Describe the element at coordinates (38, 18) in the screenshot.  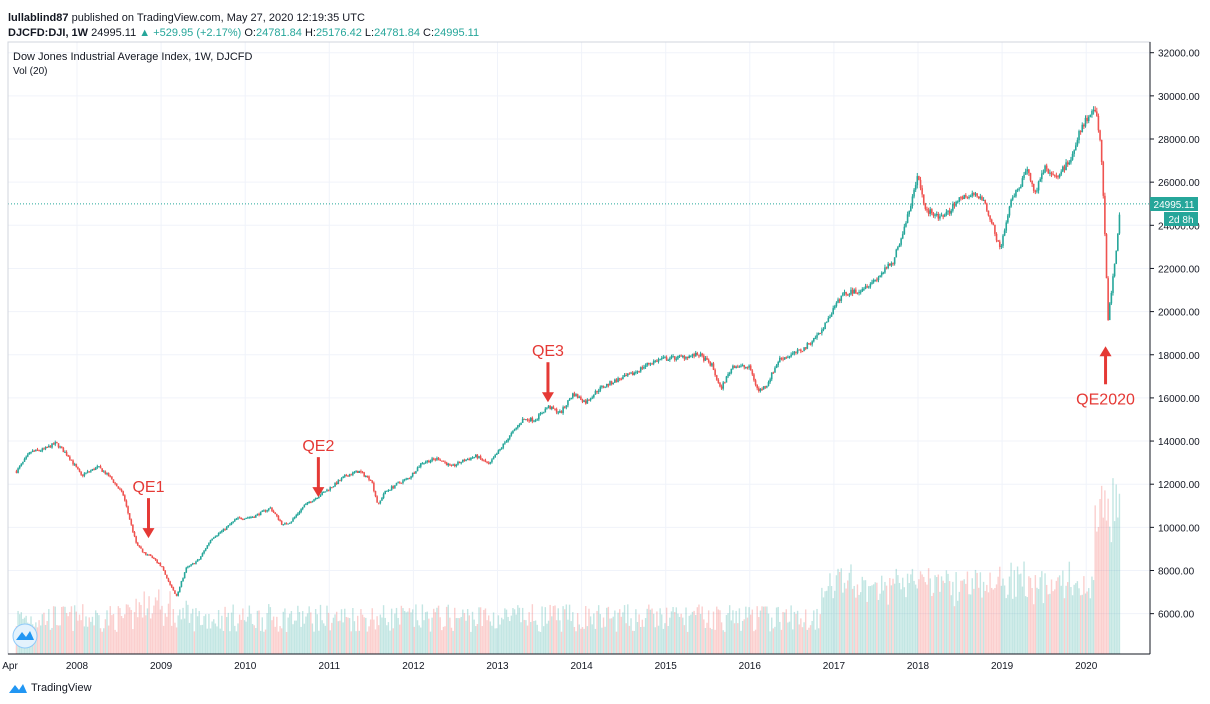
I see `author-name: lullablind87` at that location.